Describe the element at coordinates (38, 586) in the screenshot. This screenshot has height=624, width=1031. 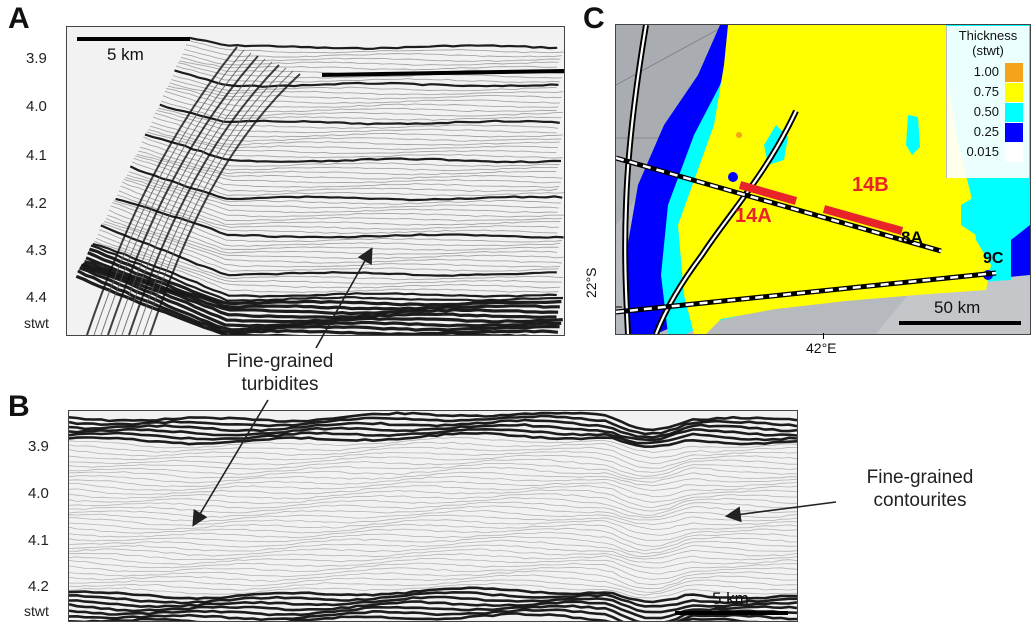
I see `panel-b-tick-4.2: 4.2` at that location.